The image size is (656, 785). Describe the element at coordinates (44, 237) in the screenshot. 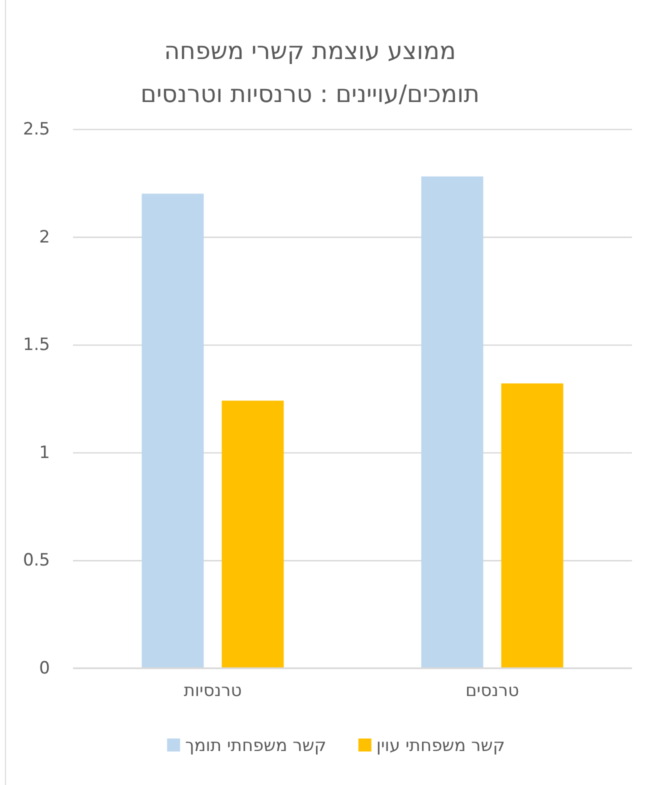

I see `y-tick-label: 2` at that location.